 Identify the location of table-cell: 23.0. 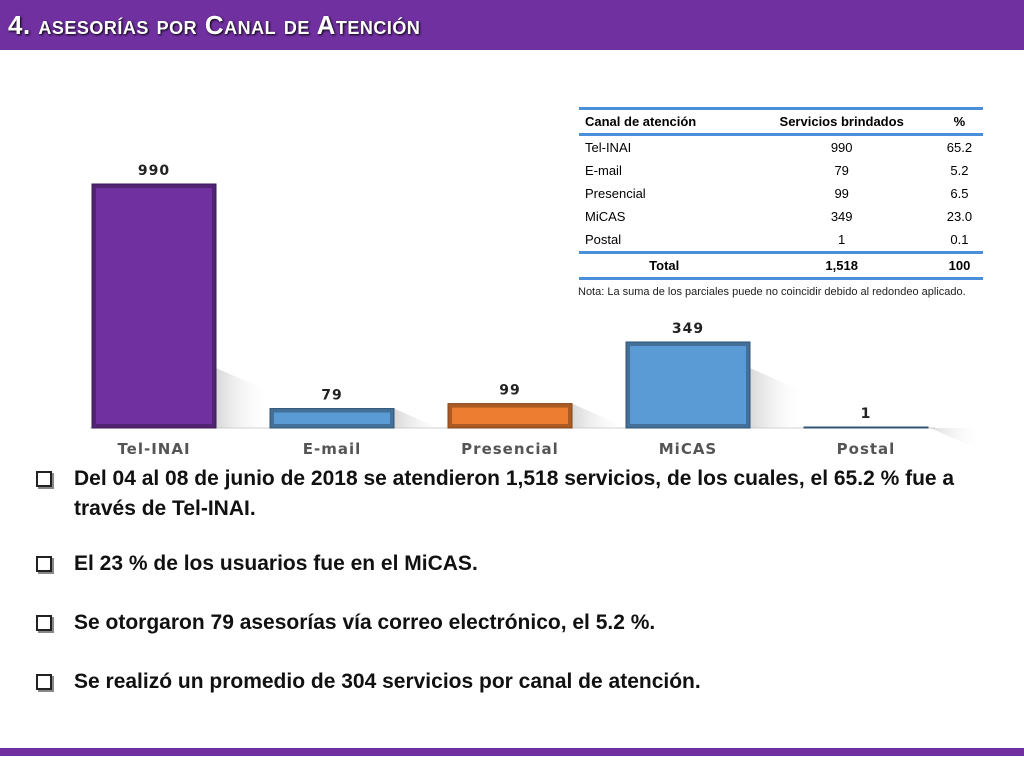
(959, 216).